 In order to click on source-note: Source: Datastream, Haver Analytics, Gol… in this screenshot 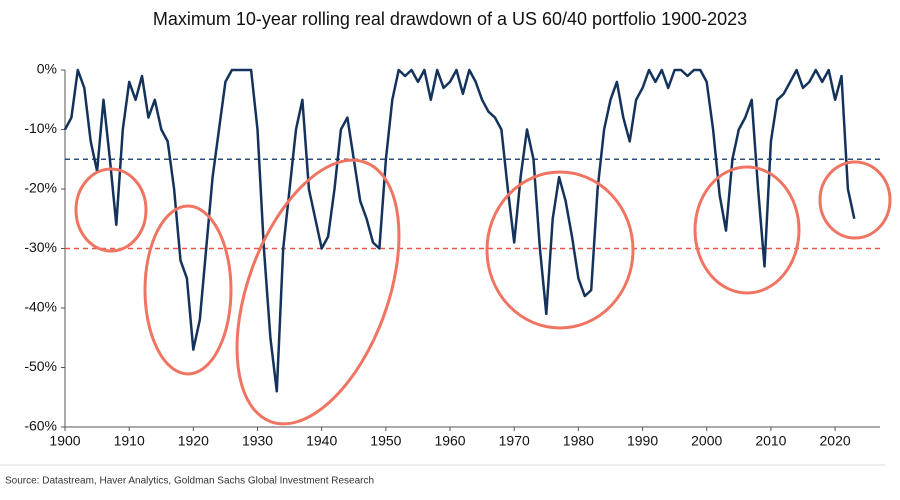, I will do `click(189, 481)`.